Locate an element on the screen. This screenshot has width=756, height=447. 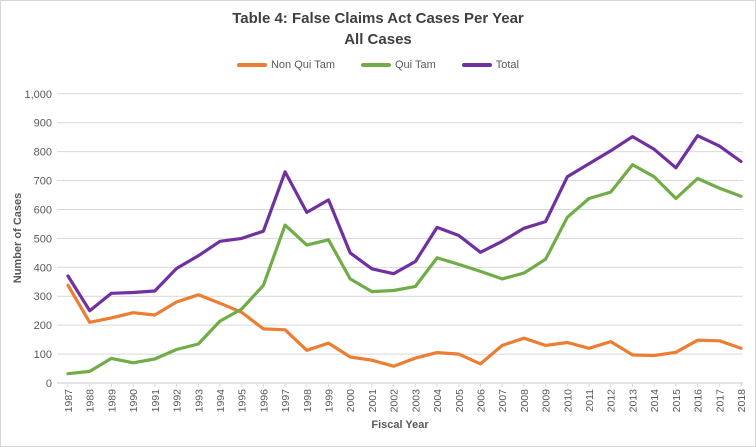
svg-text: 1998 is located at coordinates (308, 401).